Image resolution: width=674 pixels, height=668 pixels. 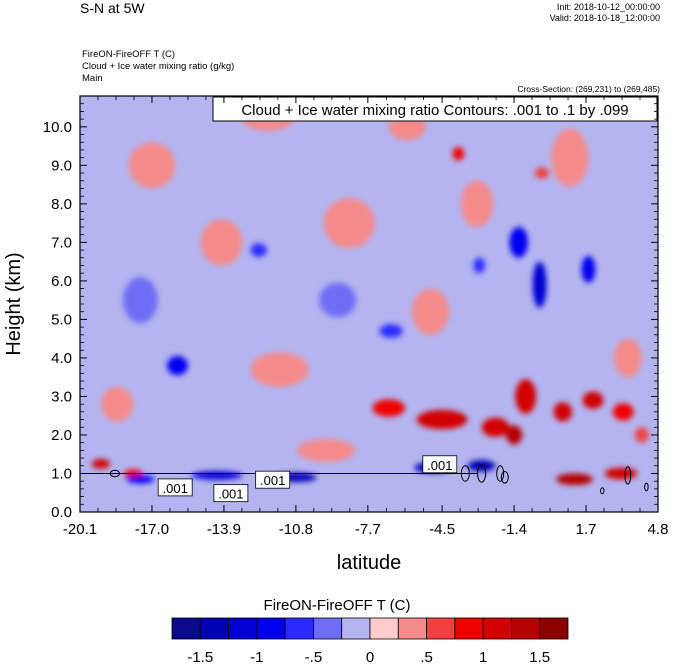 I want to click on colorbar: -1.5 -1 -.5 0 .5 1 1.5, so click(x=370, y=641).